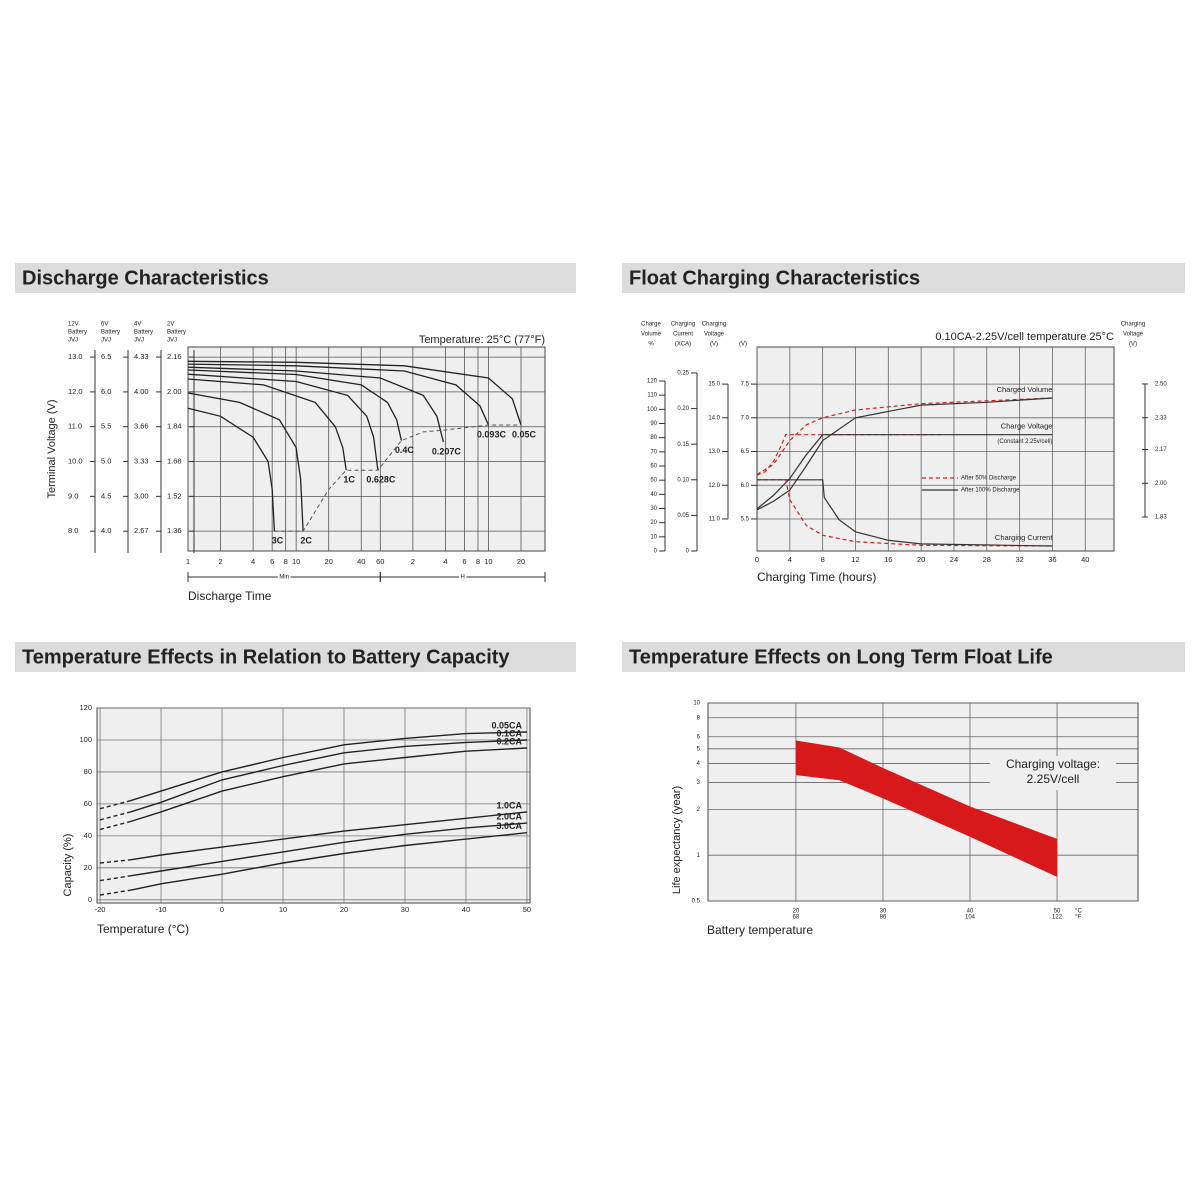  What do you see at coordinates (651, 335) in the screenshot?
I see `scale-header: Volume` at bounding box center [651, 335].